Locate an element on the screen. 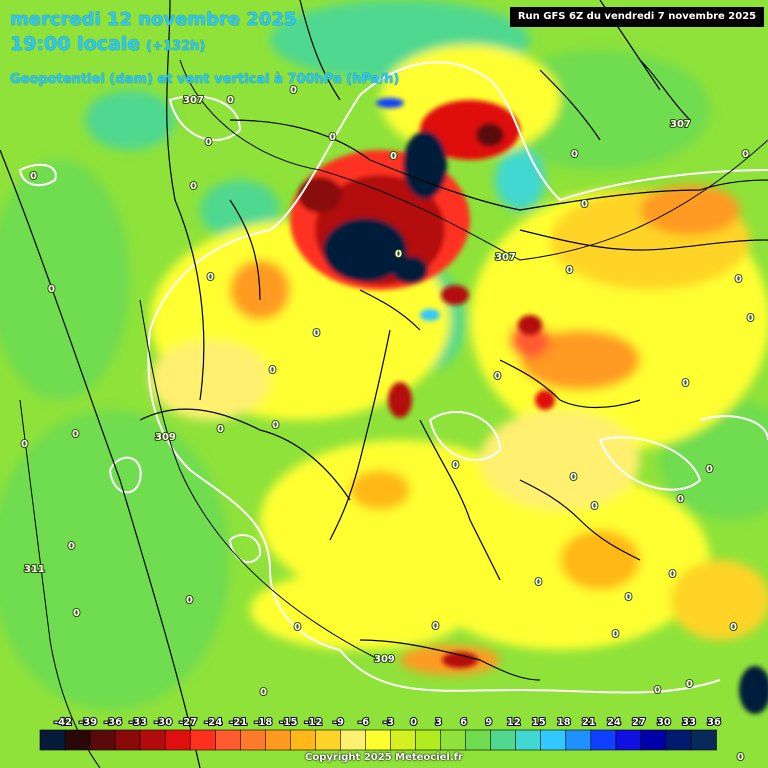  forecast-date: mercredi 12 novembre 2025 is located at coordinates (153, 19).